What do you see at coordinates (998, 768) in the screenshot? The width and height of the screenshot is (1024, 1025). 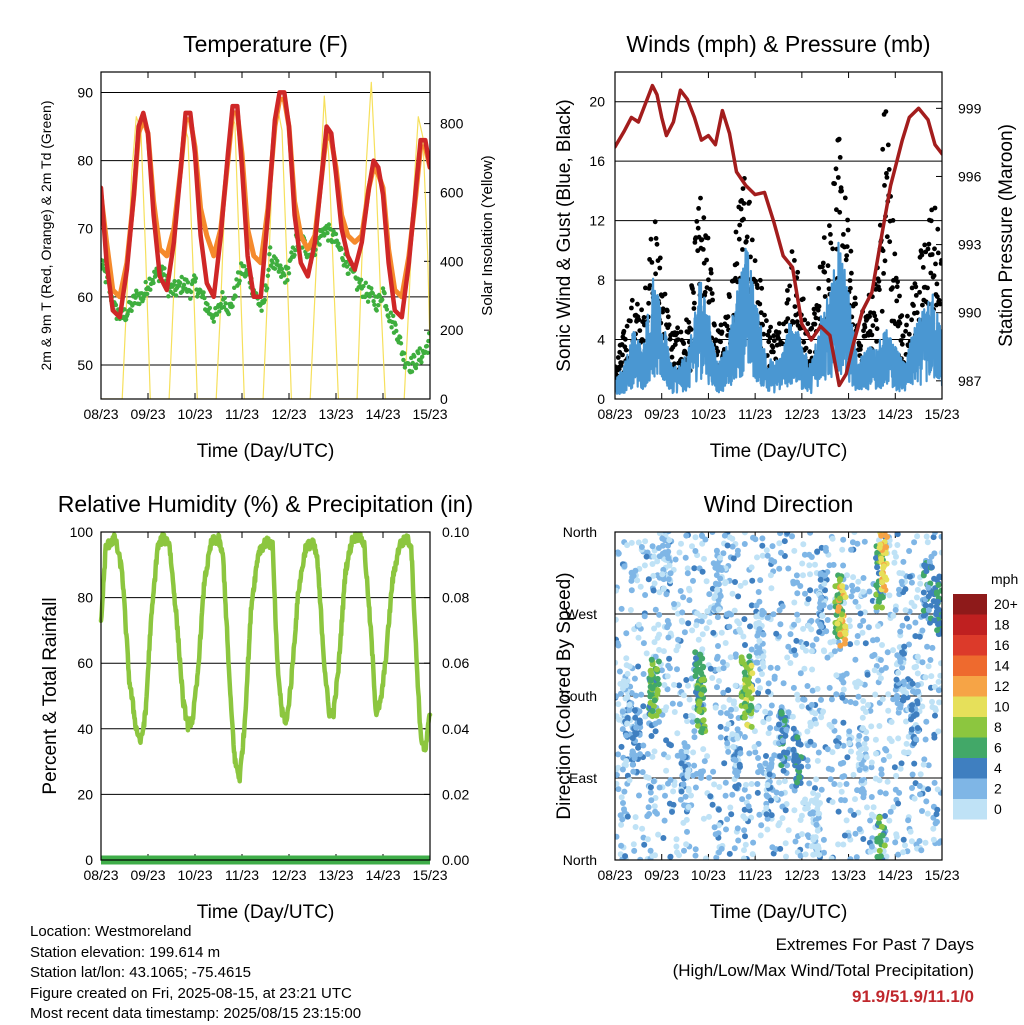 I see `colorbar-label: 4` at bounding box center [998, 768].